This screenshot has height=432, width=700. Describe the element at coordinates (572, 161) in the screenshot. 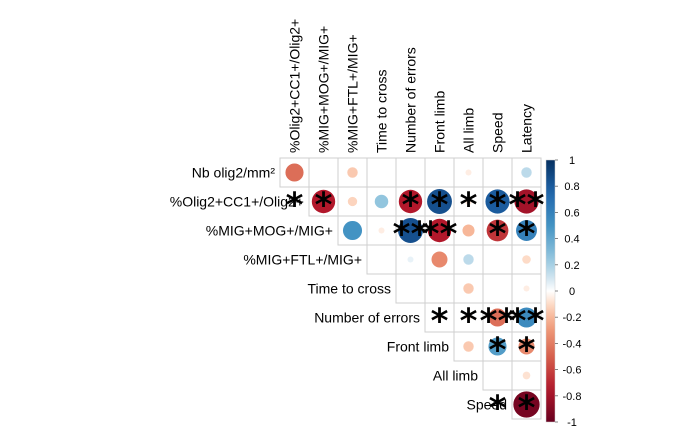

I see `colorbar-tick-label: 1` at that location.